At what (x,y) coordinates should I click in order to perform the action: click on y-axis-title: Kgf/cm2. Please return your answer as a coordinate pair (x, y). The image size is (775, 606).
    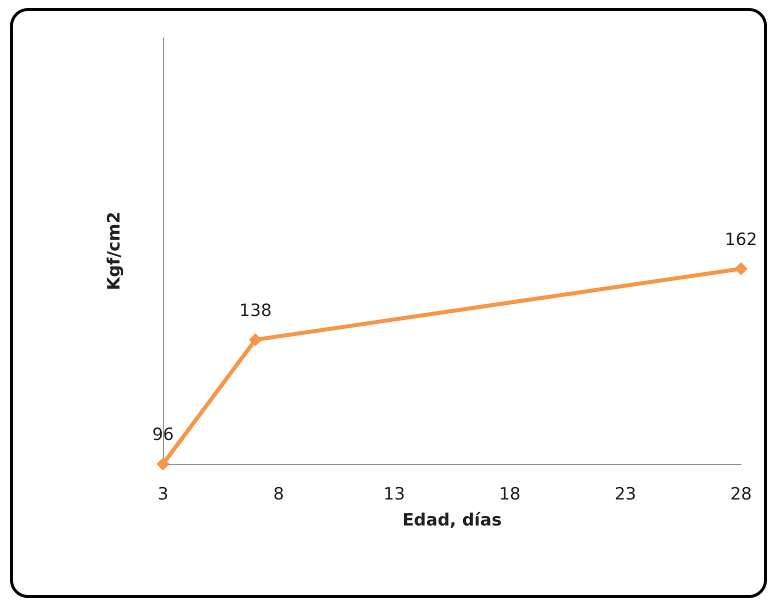
    Looking at the image, I should click on (114, 251).